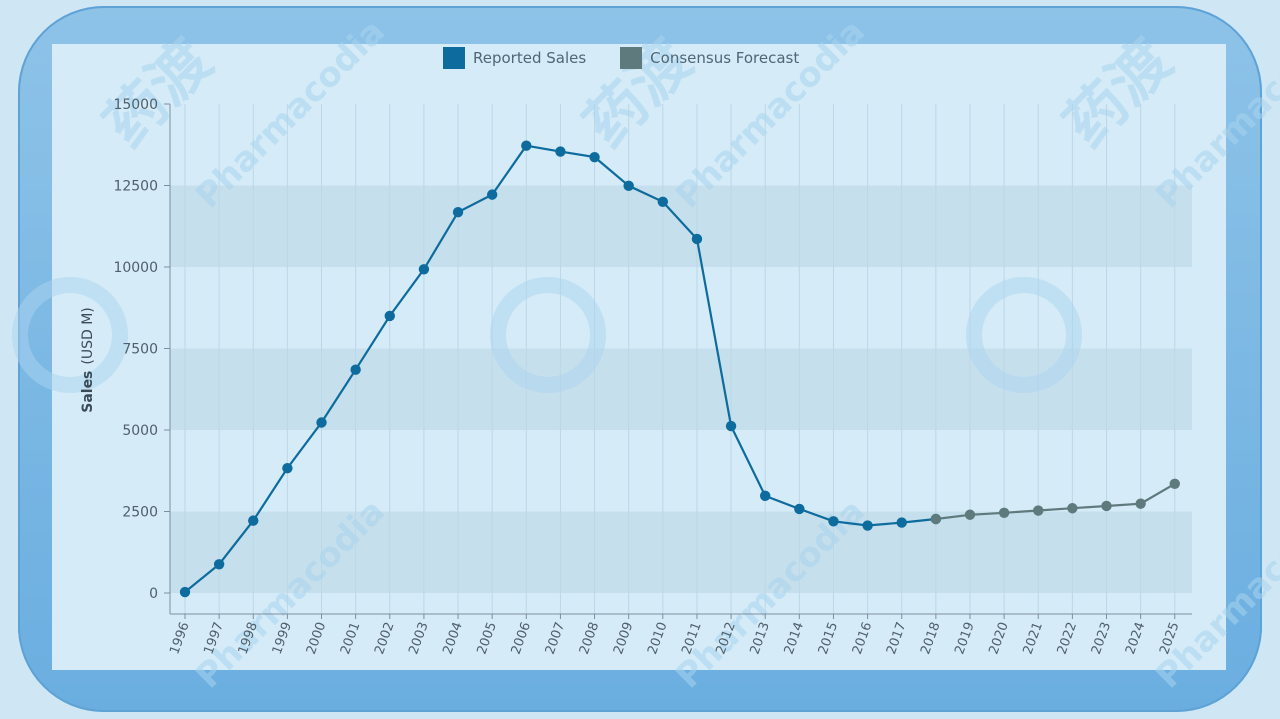  I want to click on x-tick-2004: 2004, so click(452, 638).